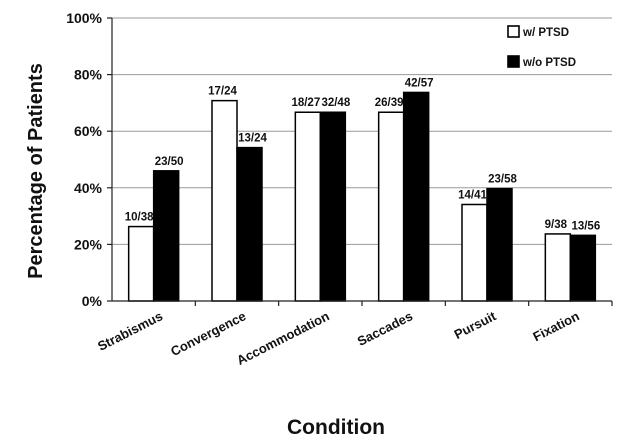 The width and height of the screenshot is (632, 444). What do you see at coordinates (84, 18) in the screenshot?
I see `y-tick-label: 100%` at bounding box center [84, 18].